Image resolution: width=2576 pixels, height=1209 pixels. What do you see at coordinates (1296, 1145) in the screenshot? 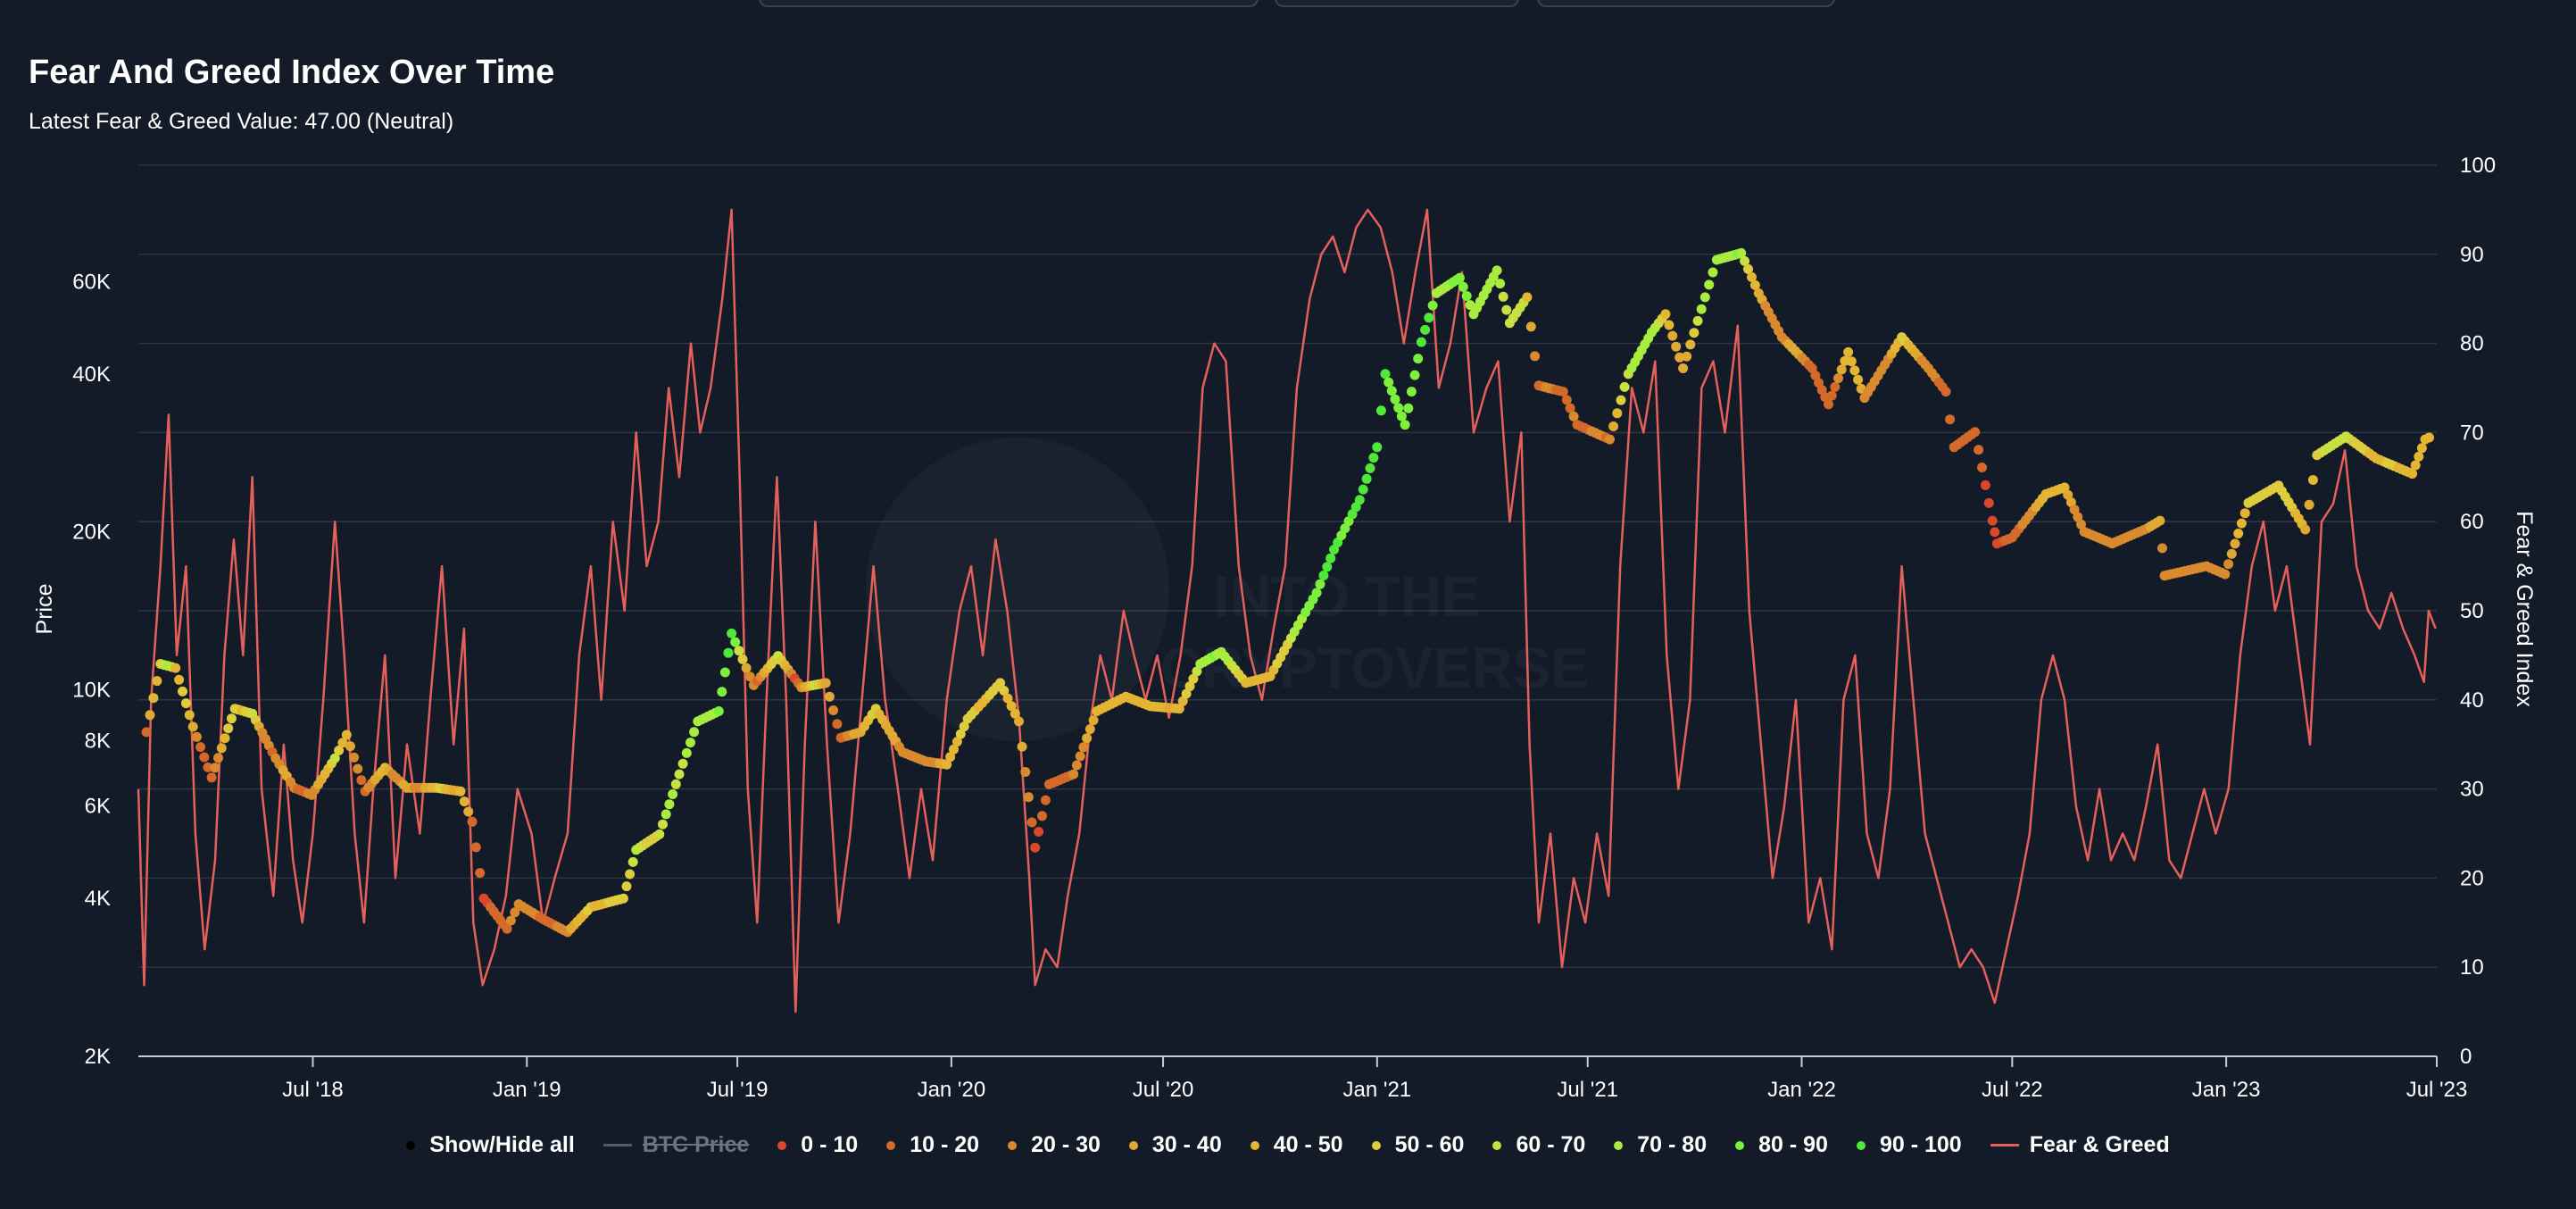
I see `legend-item: 40 - 50` at bounding box center [1296, 1145].